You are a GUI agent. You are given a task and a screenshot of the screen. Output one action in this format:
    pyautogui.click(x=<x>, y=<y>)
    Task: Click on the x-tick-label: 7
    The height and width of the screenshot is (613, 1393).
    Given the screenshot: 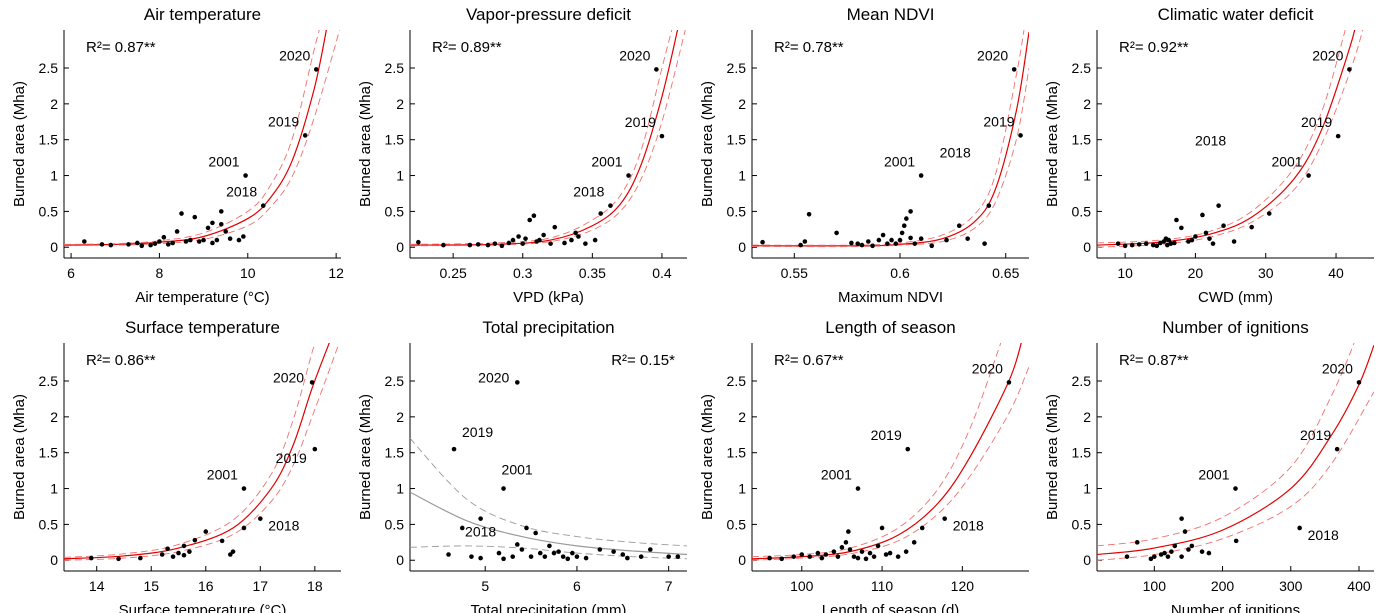 What is the action you would take?
    pyautogui.click(x=669, y=586)
    